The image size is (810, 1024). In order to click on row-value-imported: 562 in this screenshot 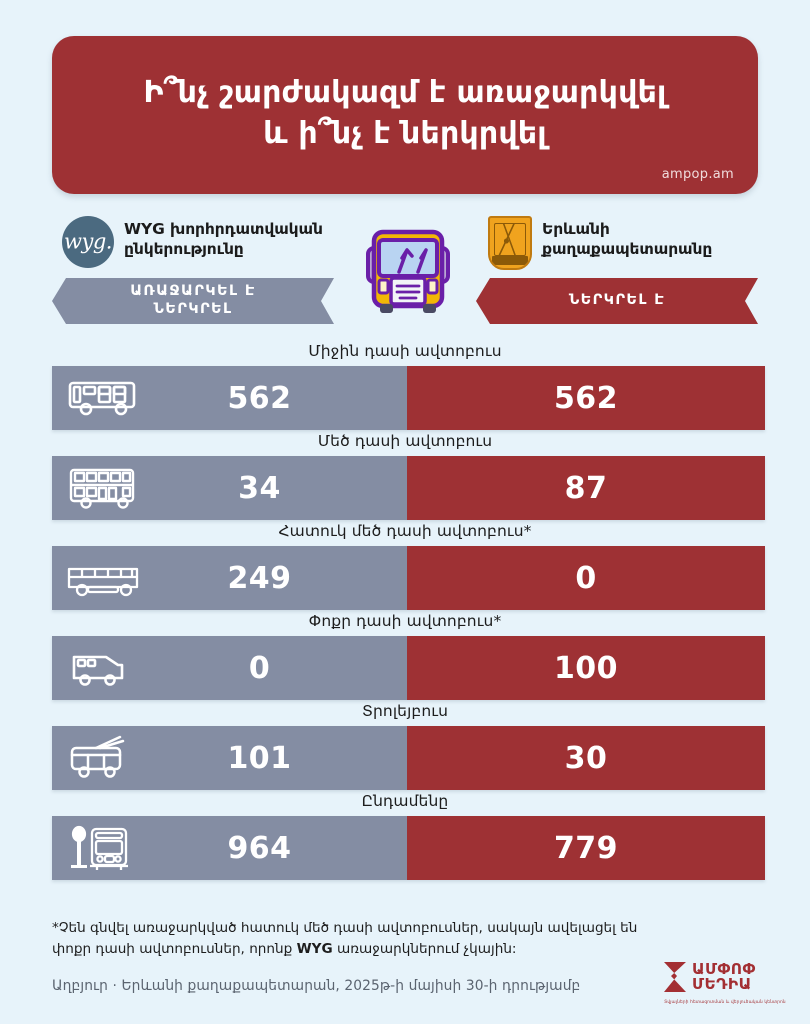, I will do `click(586, 398)`.